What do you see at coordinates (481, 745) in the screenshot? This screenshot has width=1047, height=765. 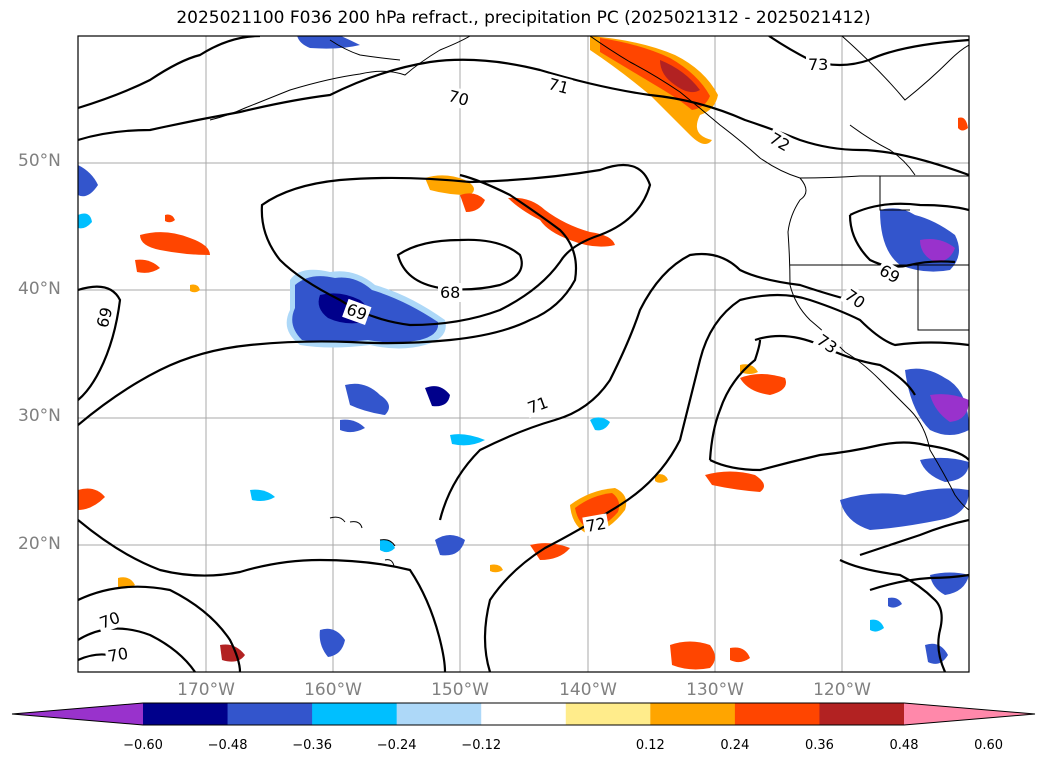 I see `colorbar-tick-label: −0.12` at bounding box center [481, 745].